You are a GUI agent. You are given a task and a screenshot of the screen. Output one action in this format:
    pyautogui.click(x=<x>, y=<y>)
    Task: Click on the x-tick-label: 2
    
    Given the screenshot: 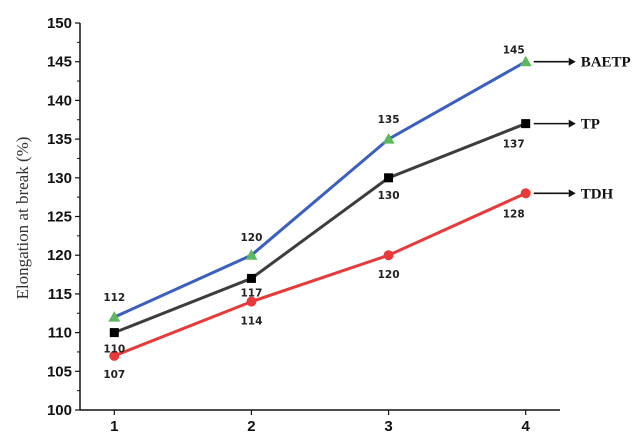 What is the action you would take?
    pyautogui.click(x=251, y=426)
    